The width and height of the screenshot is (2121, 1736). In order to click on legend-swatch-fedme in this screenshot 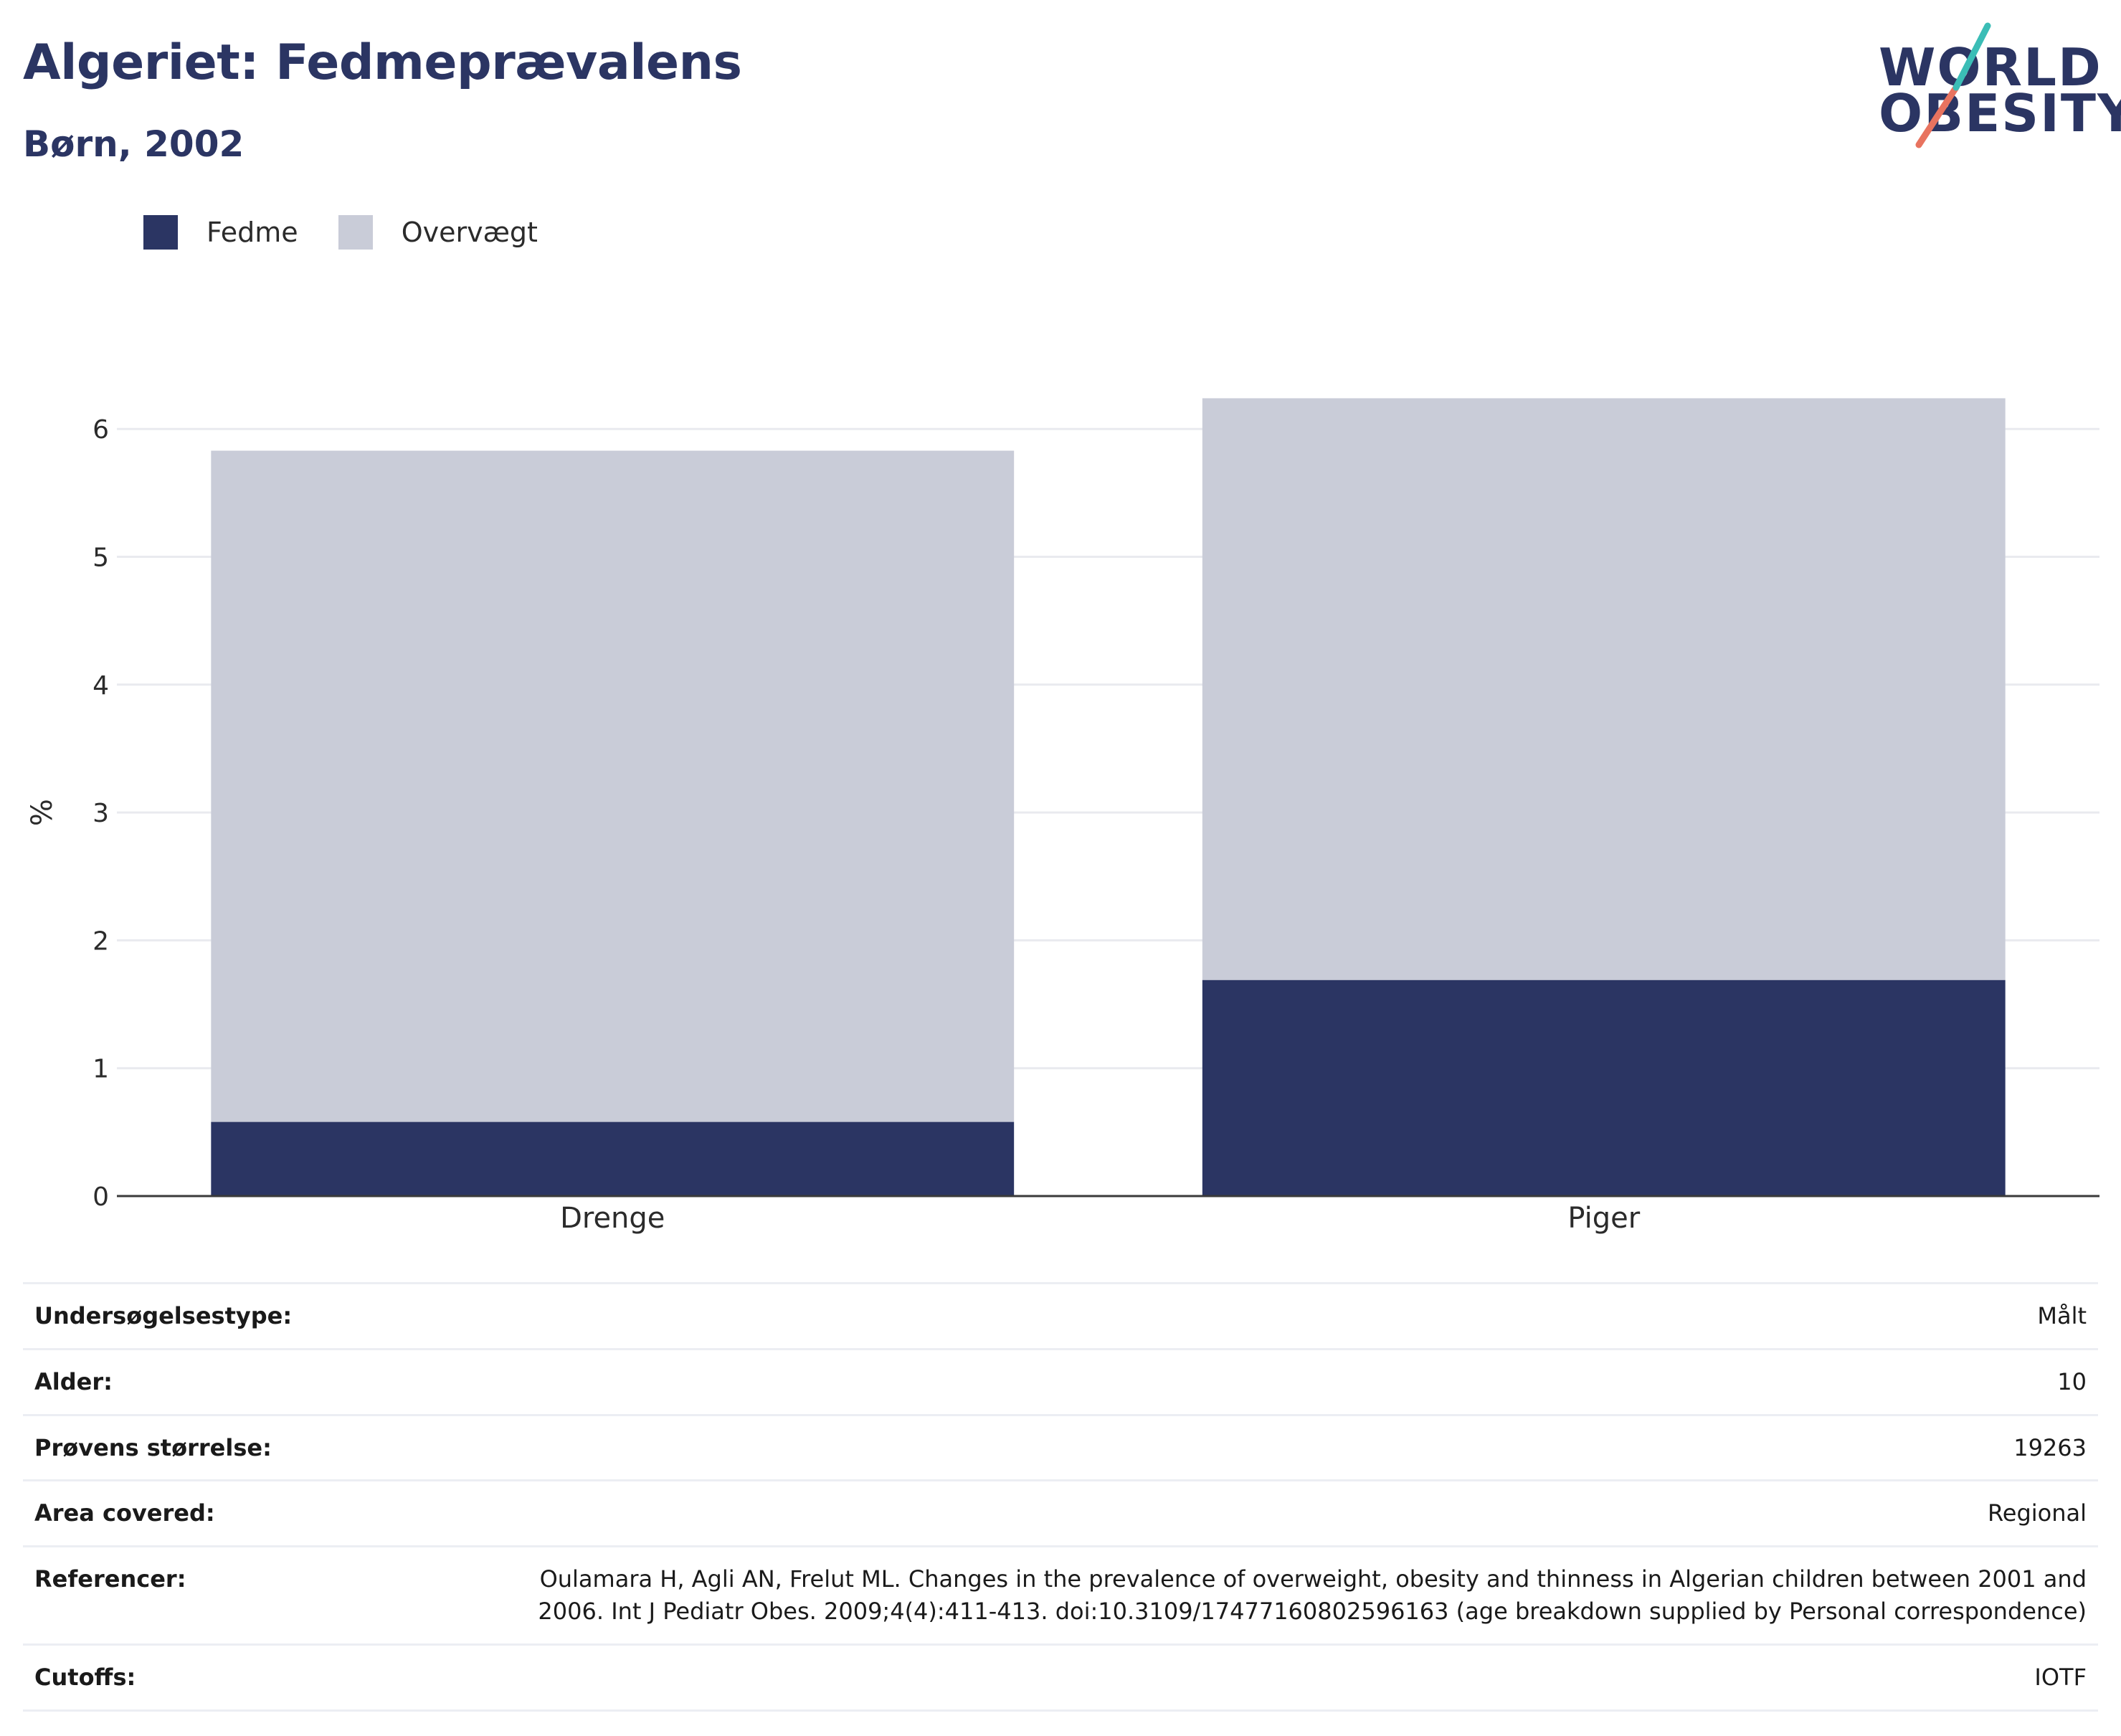, I will do `click(160, 232)`.